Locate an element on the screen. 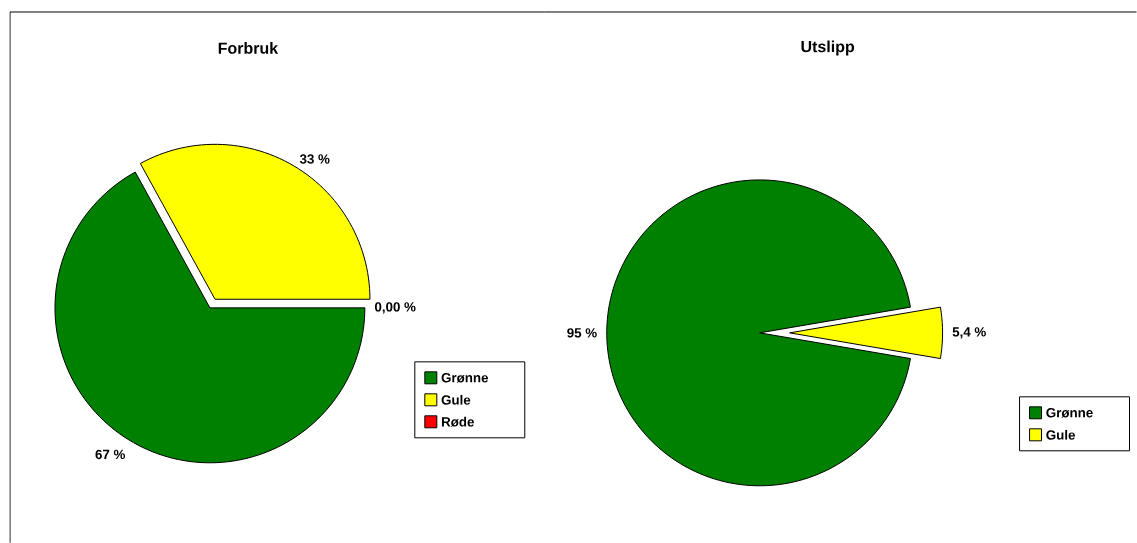 The height and width of the screenshot is (543, 1137). text: 0,00 % is located at coordinates (395, 308).